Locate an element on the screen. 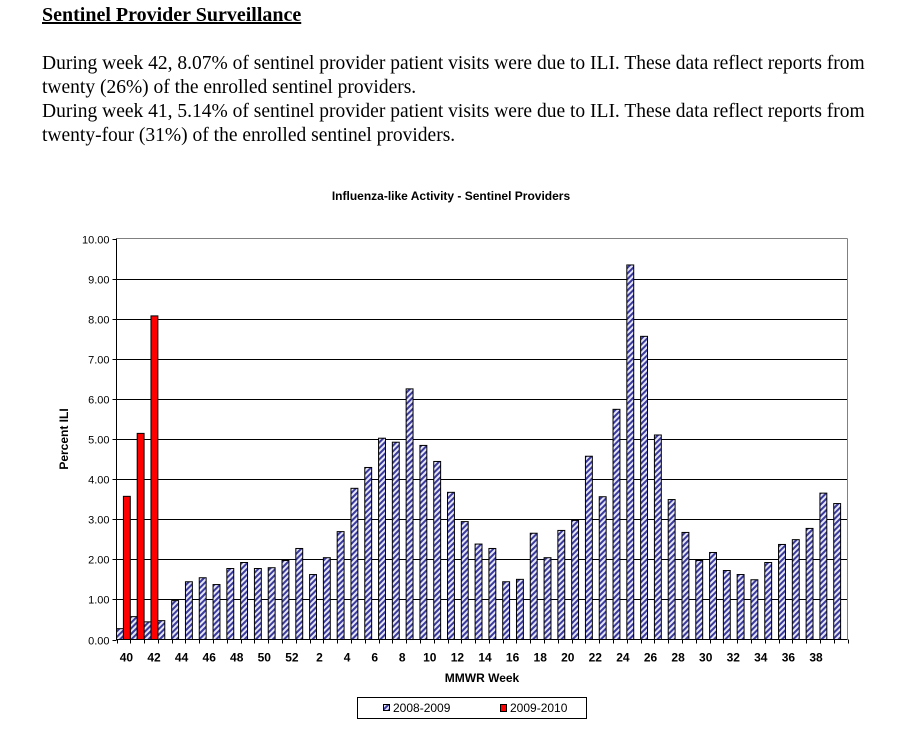  legend-label-2009-2010: 2009-2010 is located at coordinates (539, 708).